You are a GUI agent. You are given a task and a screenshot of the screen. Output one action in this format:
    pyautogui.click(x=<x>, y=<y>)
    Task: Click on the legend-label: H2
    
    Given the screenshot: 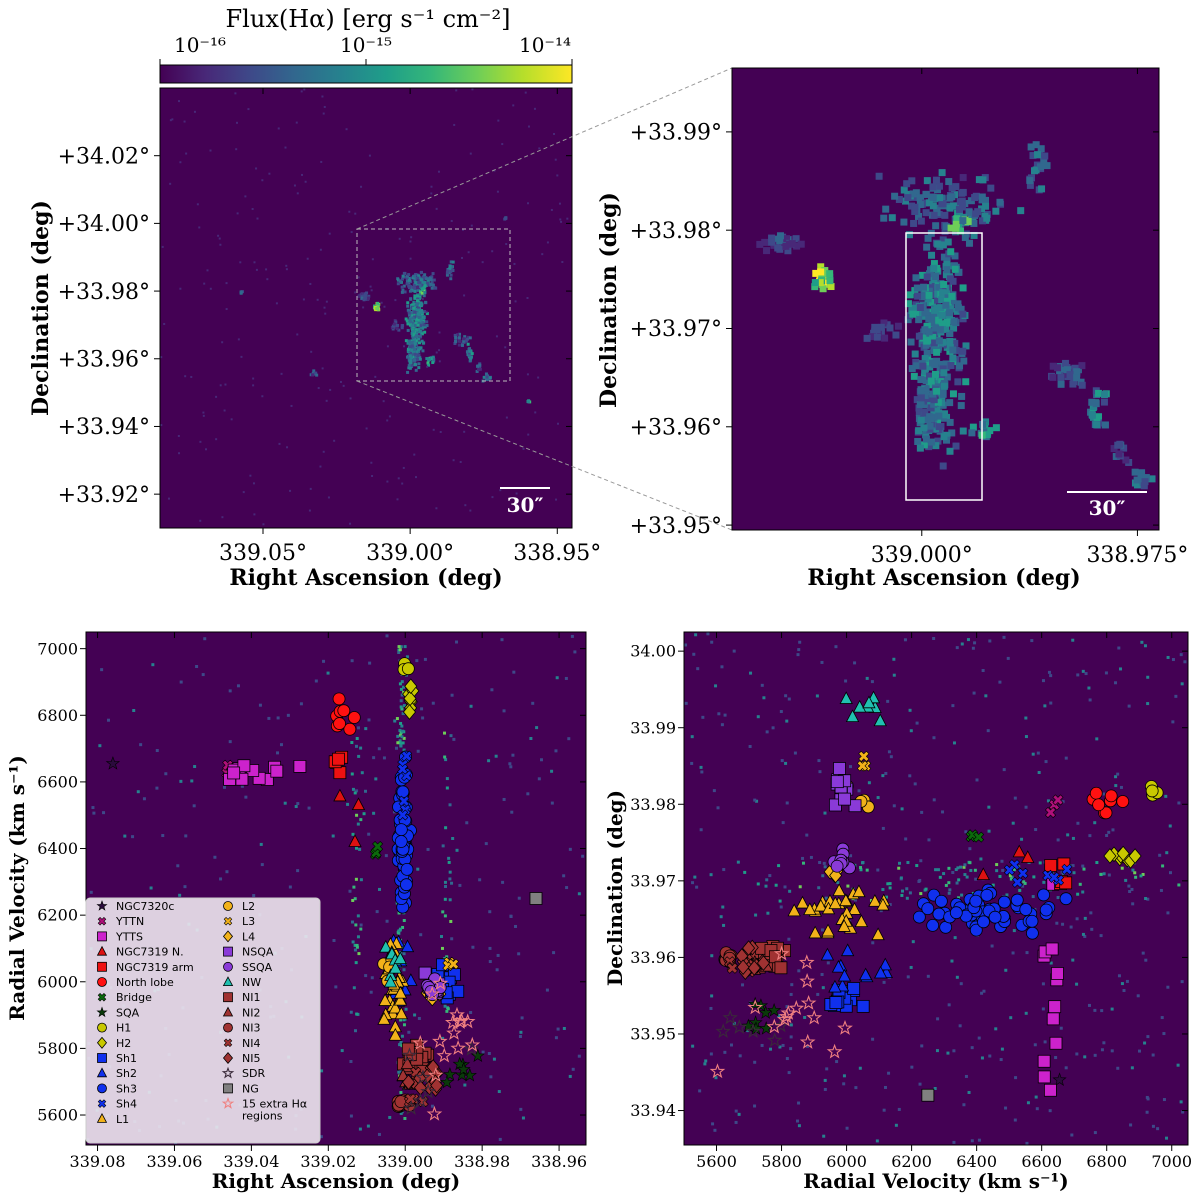 What is the action you would take?
    pyautogui.click(x=123, y=1043)
    